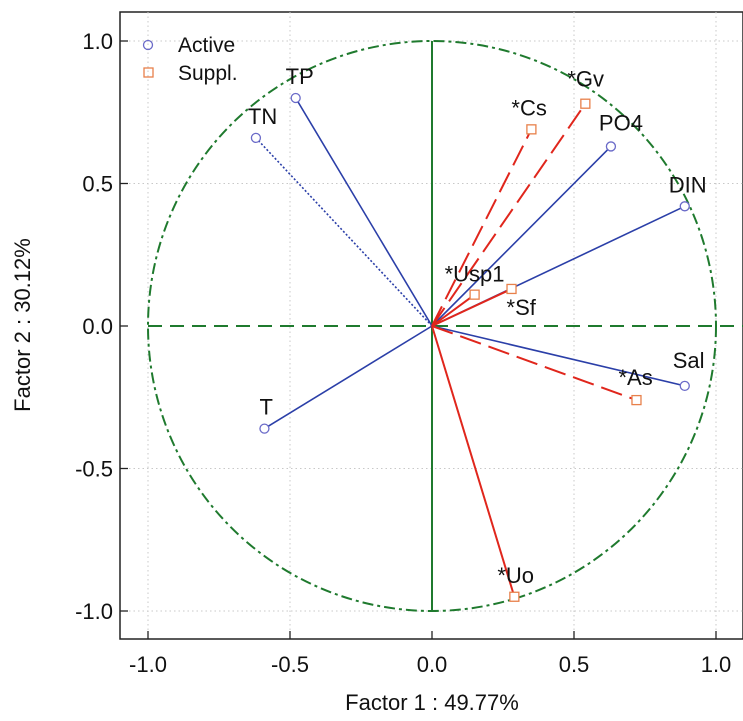  What do you see at coordinates (300, 76) in the screenshot?
I see `variable-label: TP` at bounding box center [300, 76].